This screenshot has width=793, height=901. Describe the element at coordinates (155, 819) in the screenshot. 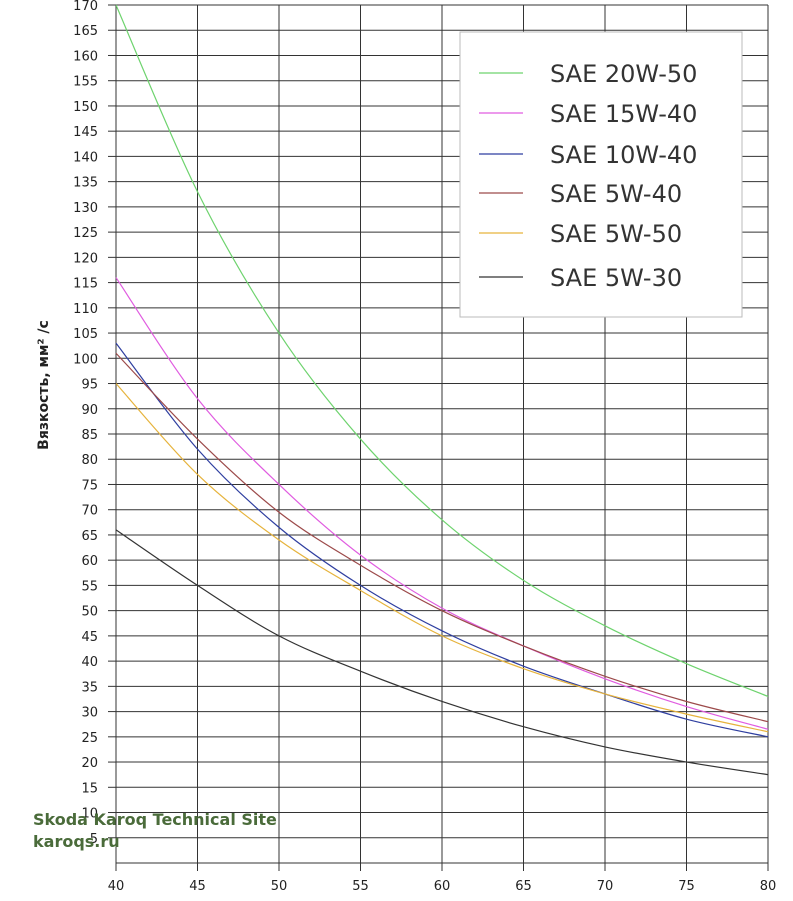

I see `watermark-site-name: Skoda Karoq Technical Site` at that location.